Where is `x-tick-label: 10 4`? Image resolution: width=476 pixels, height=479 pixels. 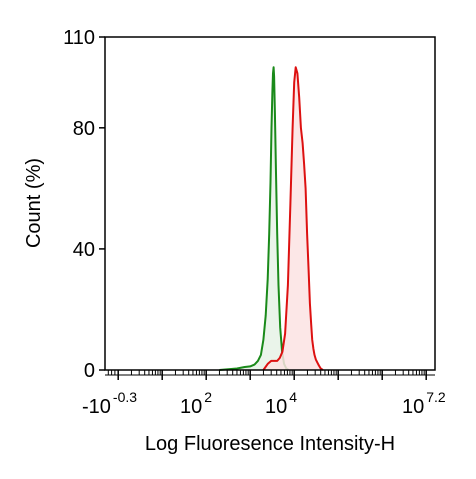
x-tick-label: 10 4 is located at coordinates (281, 403).